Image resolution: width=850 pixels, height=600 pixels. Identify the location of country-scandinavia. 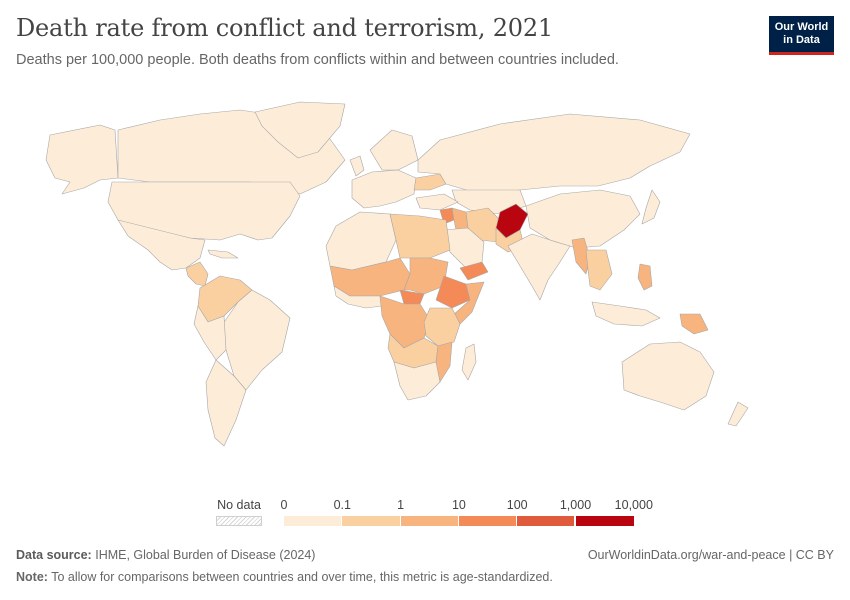
(394, 150).